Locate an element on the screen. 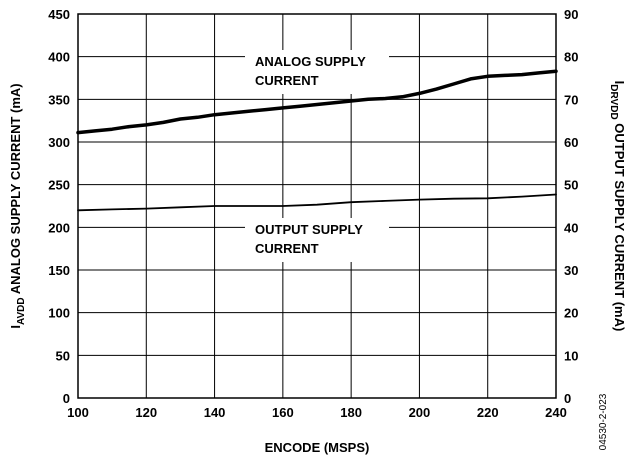 This screenshot has height=462, width=625. x-tick-label: 220 is located at coordinates (488, 412).